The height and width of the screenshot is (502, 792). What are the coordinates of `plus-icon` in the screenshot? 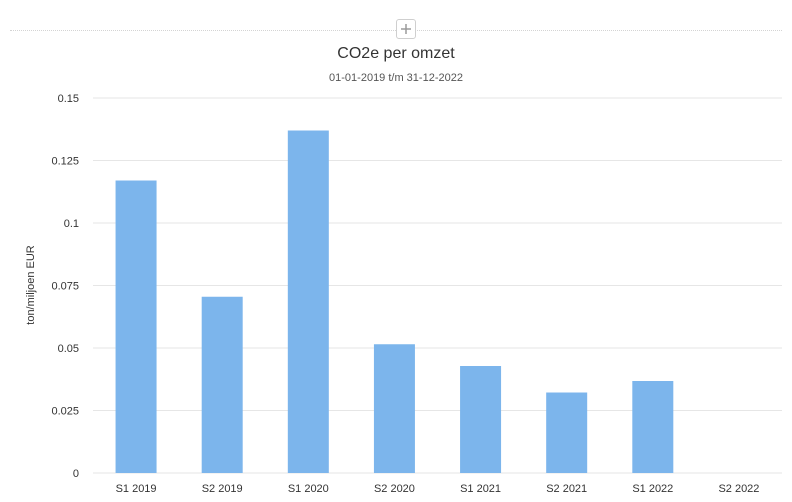 It's located at (406, 29).